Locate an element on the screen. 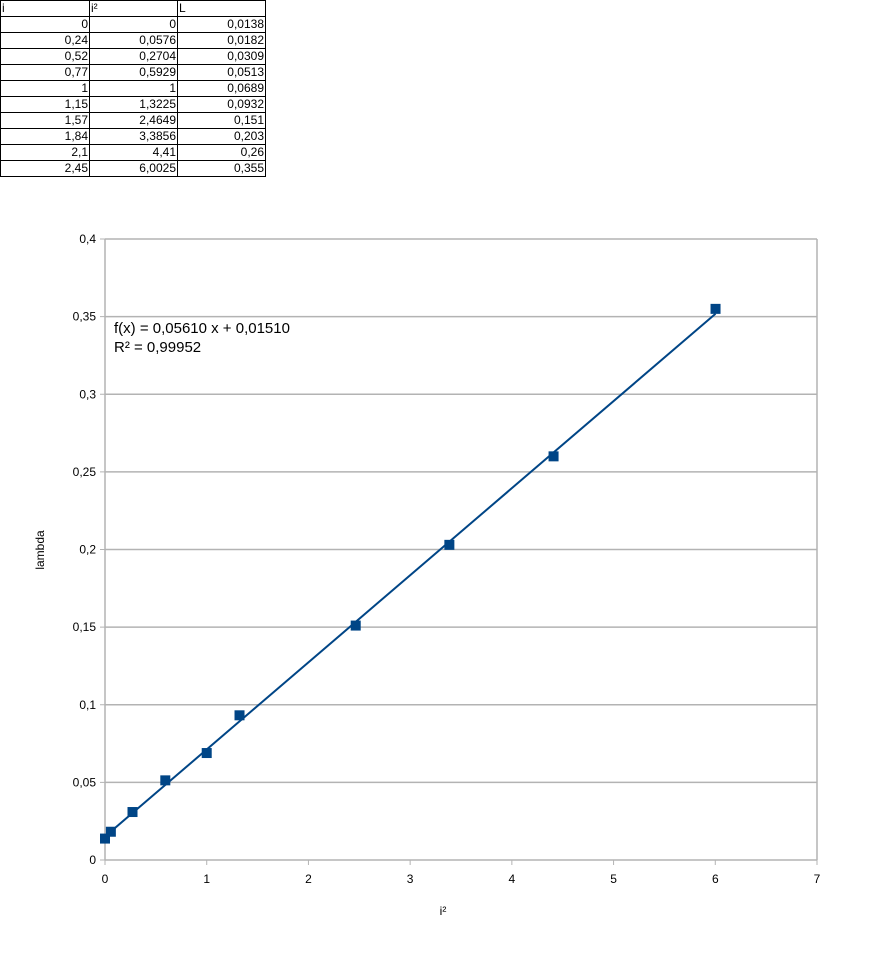 This screenshot has width=889, height=960. table-row: 1 1 0,0689 is located at coordinates (133, 88).